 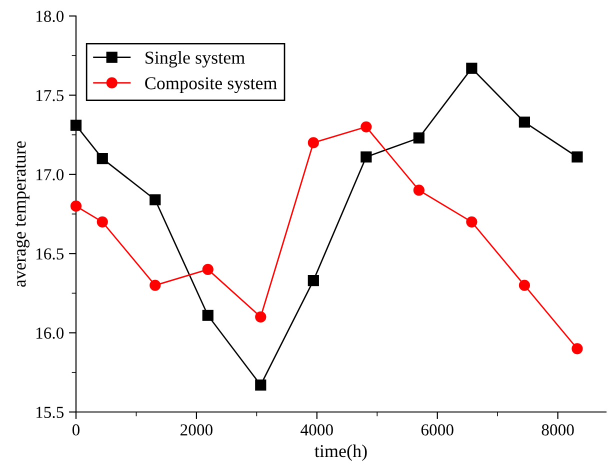 I want to click on legend-label: Single system, so click(x=195, y=59).